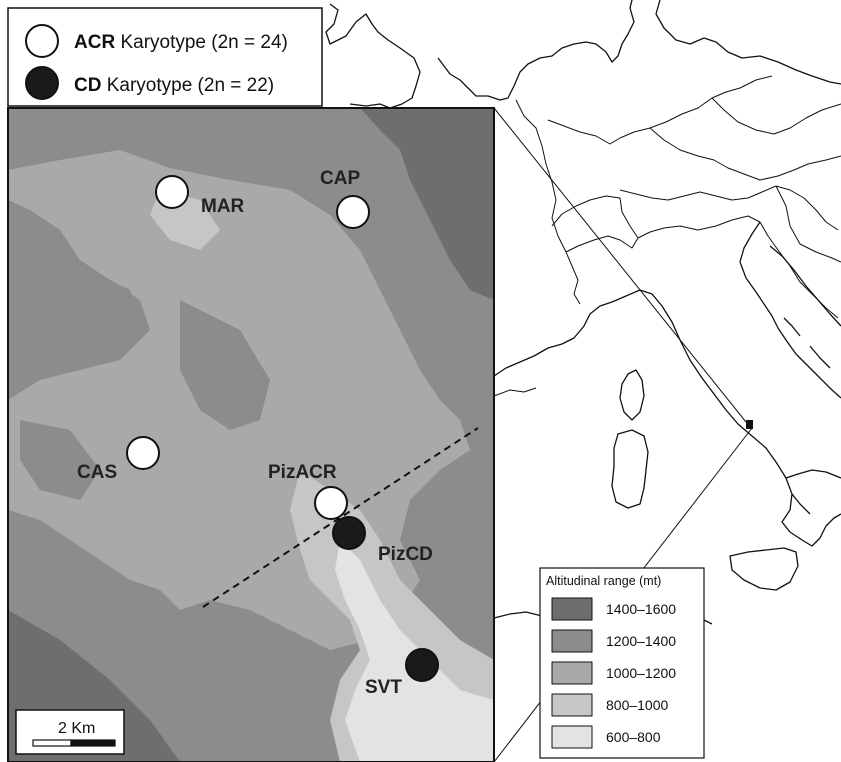  I want to click on italy-north-border, so click(663, 260).